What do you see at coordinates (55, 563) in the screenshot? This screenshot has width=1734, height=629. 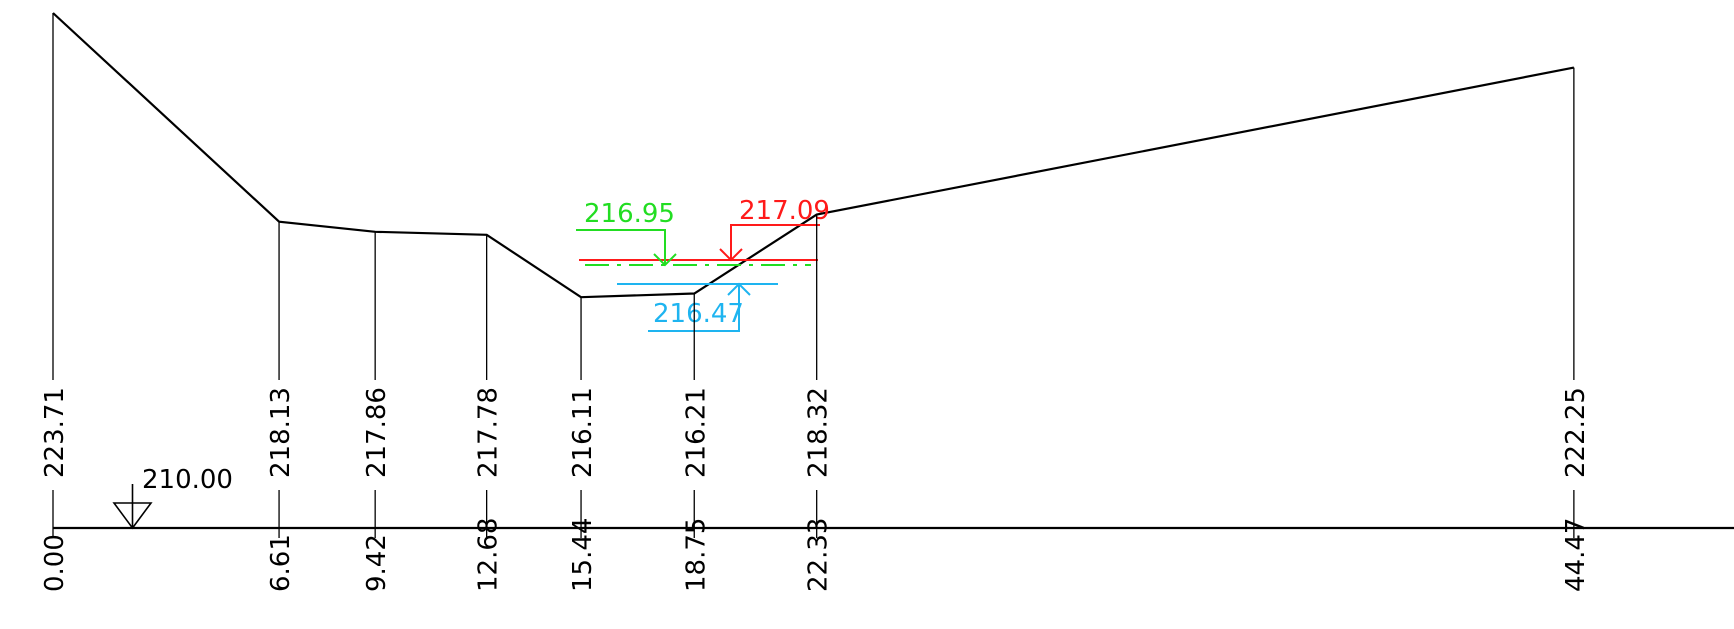 I see `station-label: 0.00` at bounding box center [55, 563].